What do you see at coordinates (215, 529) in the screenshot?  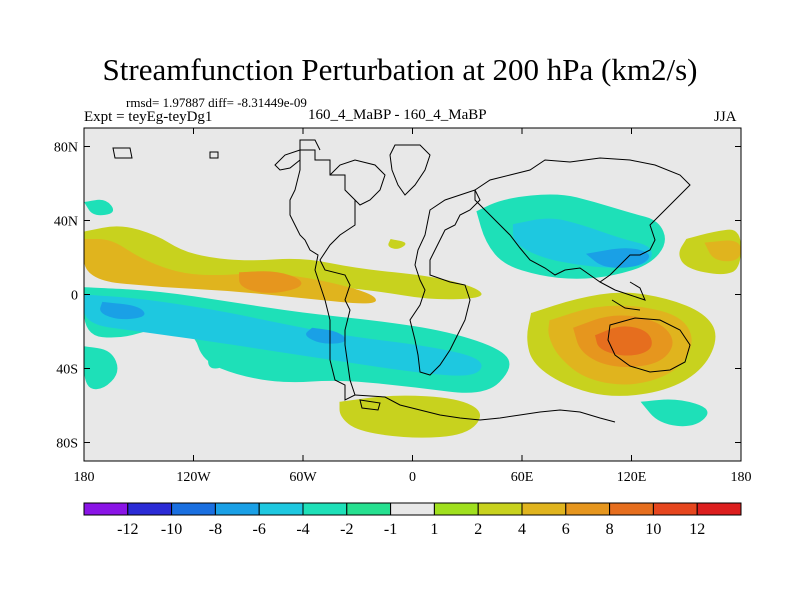 I see `colorbar-label: -8` at bounding box center [215, 529].